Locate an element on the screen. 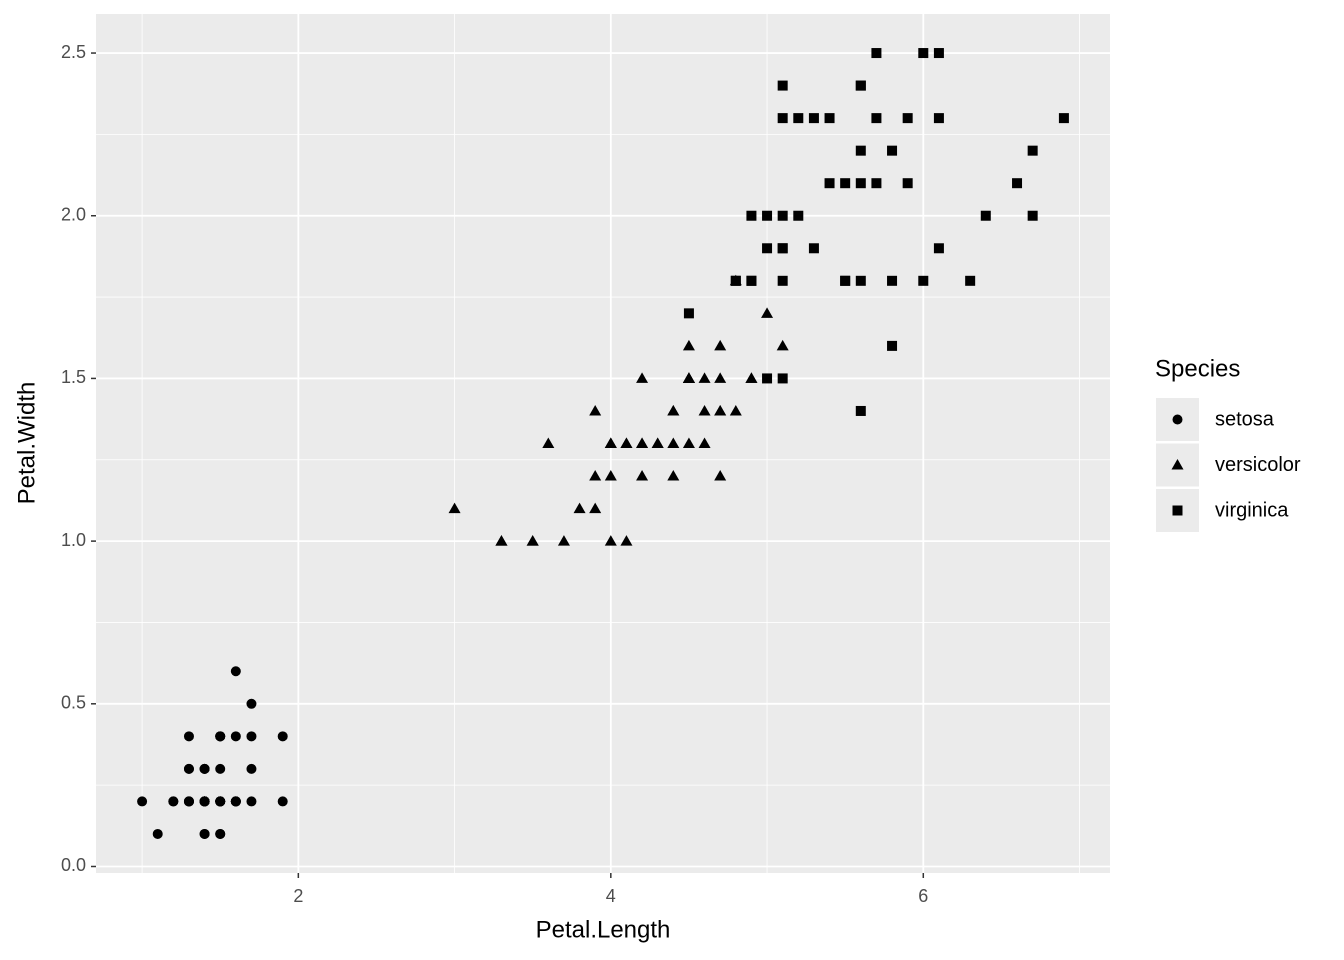 The image size is (1344, 960). x-tick-label: 6 is located at coordinates (923, 896).